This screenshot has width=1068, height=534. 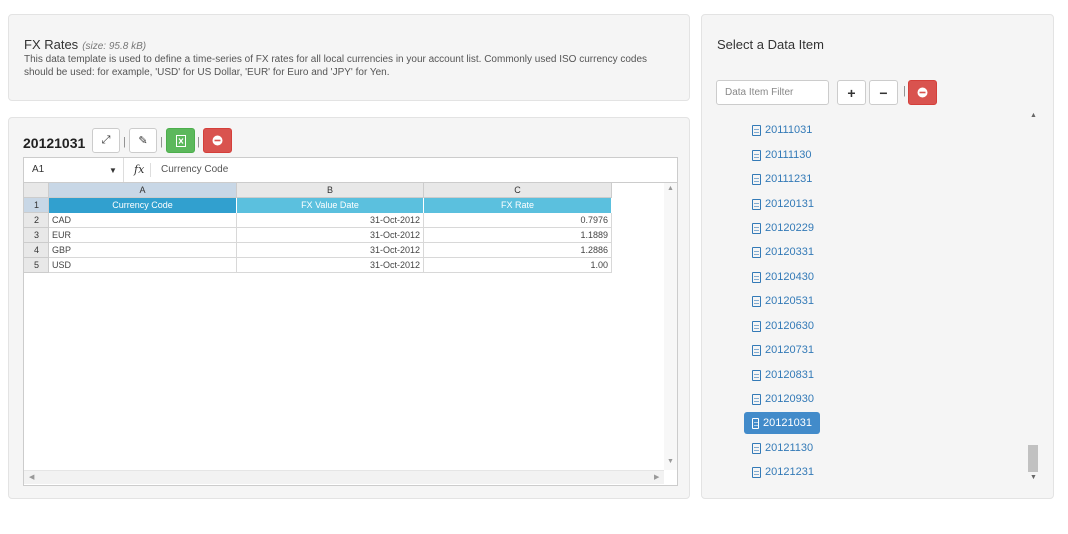 What do you see at coordinates (106, 140) in the screenshot?
I see `expand-button: ⤢` at bounding box center [106, 140].